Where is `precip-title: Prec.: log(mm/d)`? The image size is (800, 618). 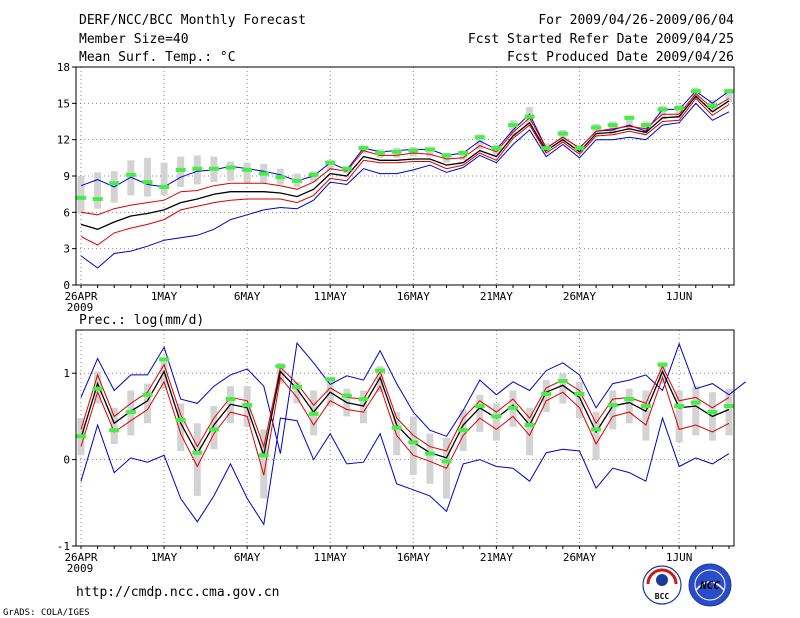
precip-title: Prec.: log(mm/d) is located at coordinates (141, 320).